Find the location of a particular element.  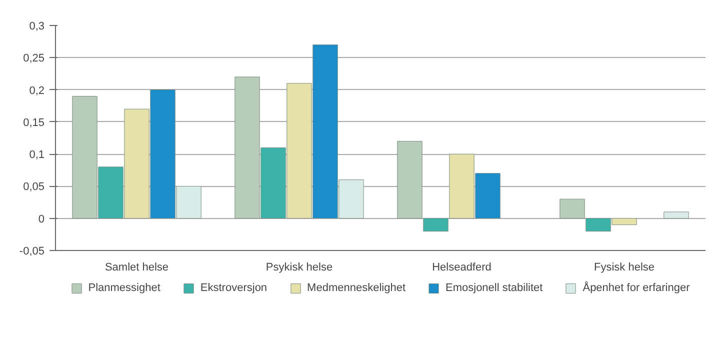

x-tick-label: Psykisk helse is located at coordinates (299, 268).